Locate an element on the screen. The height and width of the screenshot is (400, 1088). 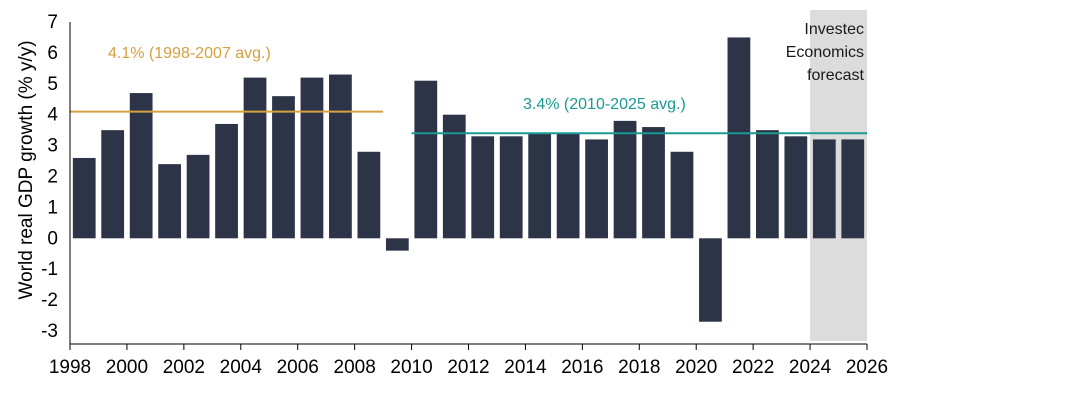
bar-2003 is located at coordinates (226, 181).